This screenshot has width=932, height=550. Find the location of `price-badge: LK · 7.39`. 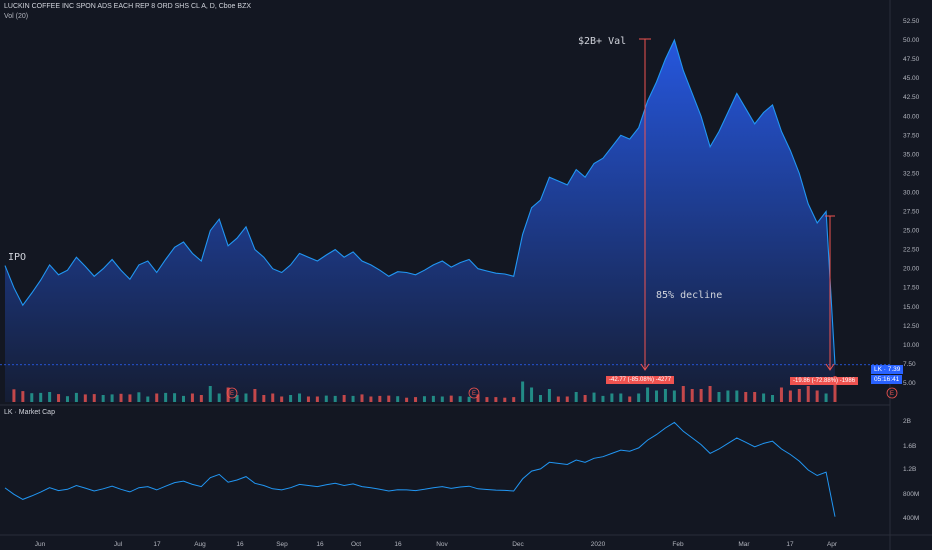

price-badge: LK · 7.39 is located at coordinates (887, 369).